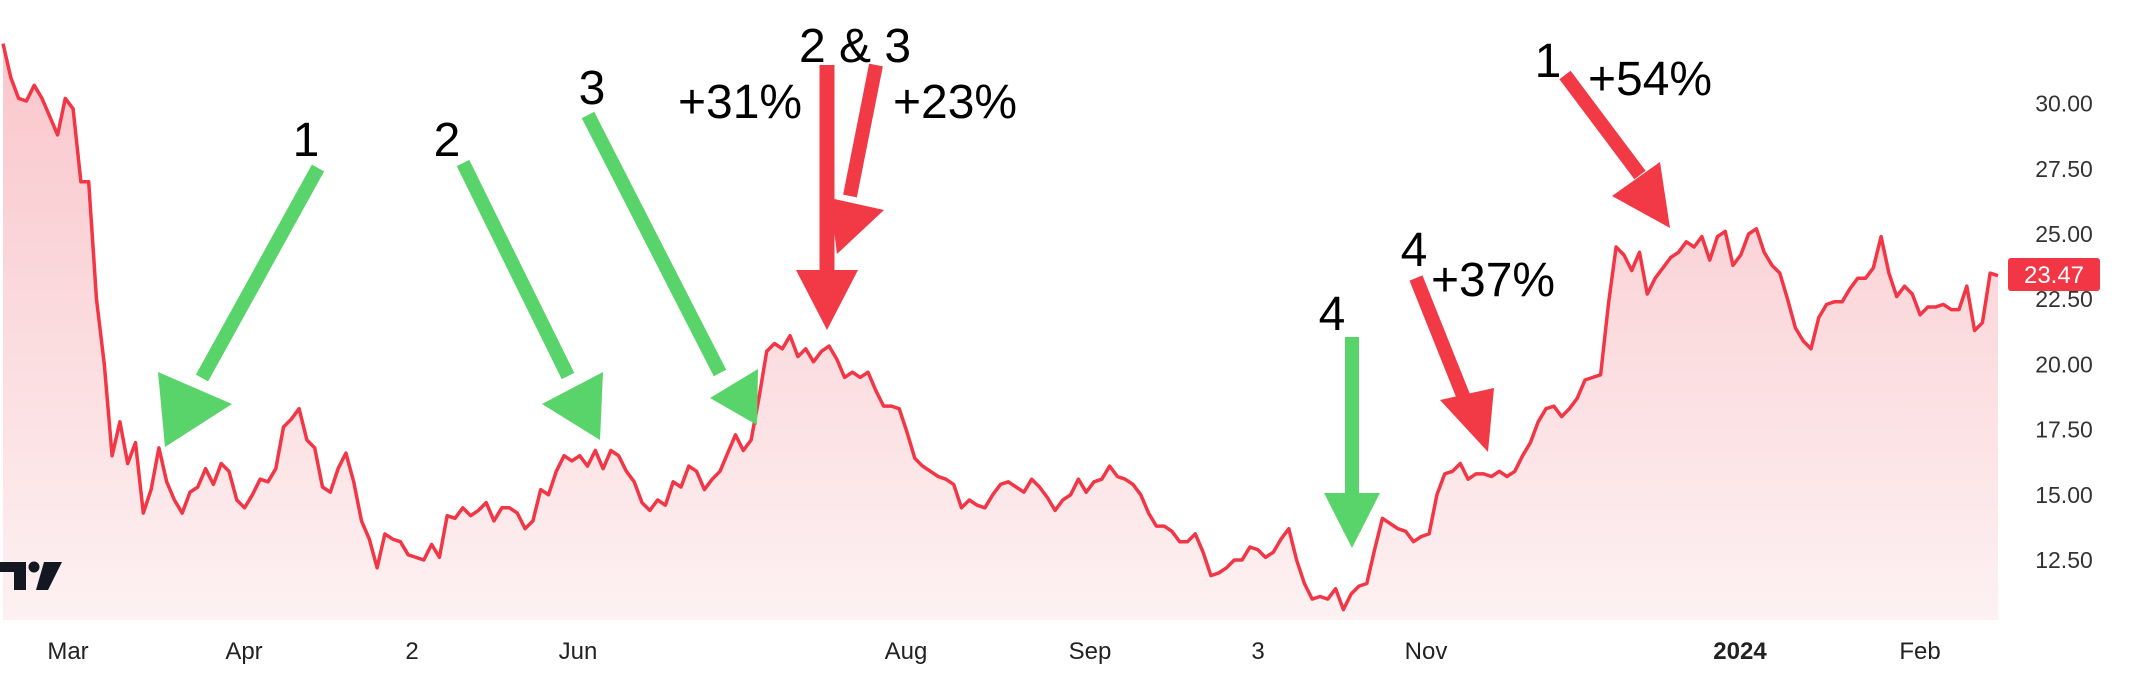 The image size is (2144, 688). Describe the element at coordinates (855, 46) in the screenshot. I see `annotation-label: 2 & 3` at that location.